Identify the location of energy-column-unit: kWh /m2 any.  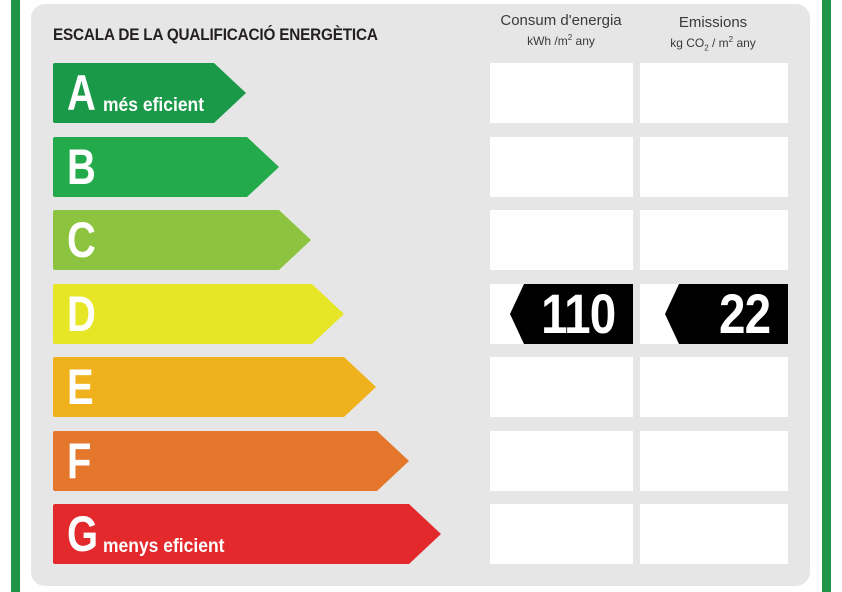
(561, 40).